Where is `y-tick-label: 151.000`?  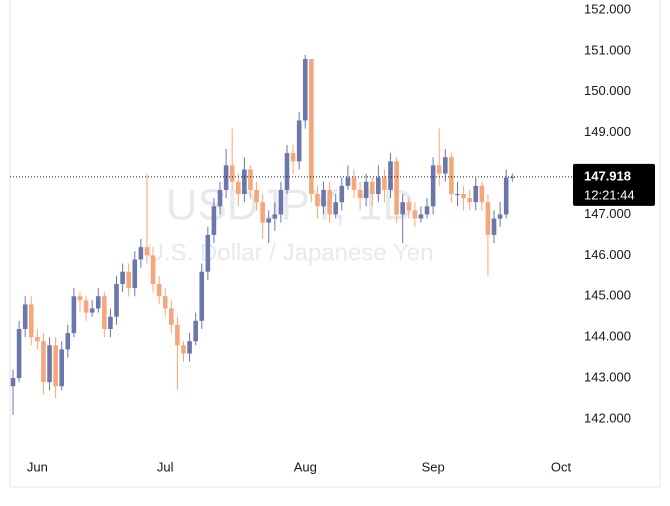 y-tick-label: 151.000 is located at coordinates (607, 49).